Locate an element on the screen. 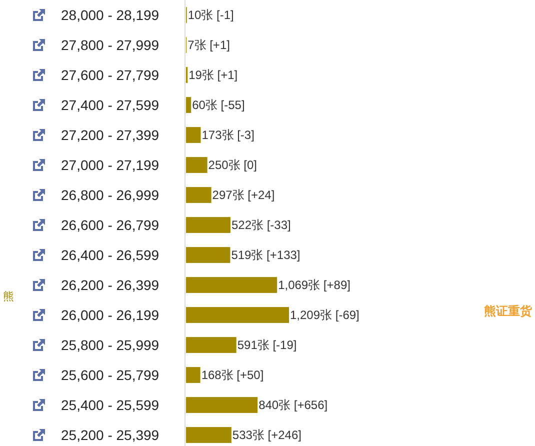 The width and height of the screenshot is (535, 446). data-label: 519张 [+133] is located at coordinates (265, 255).